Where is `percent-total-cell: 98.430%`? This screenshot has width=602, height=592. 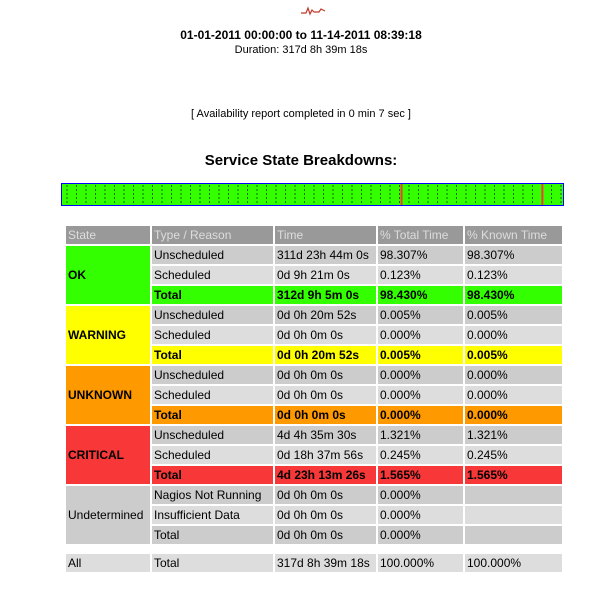
percent-total-cell: 98.430% is located at coordinates (420, 295).